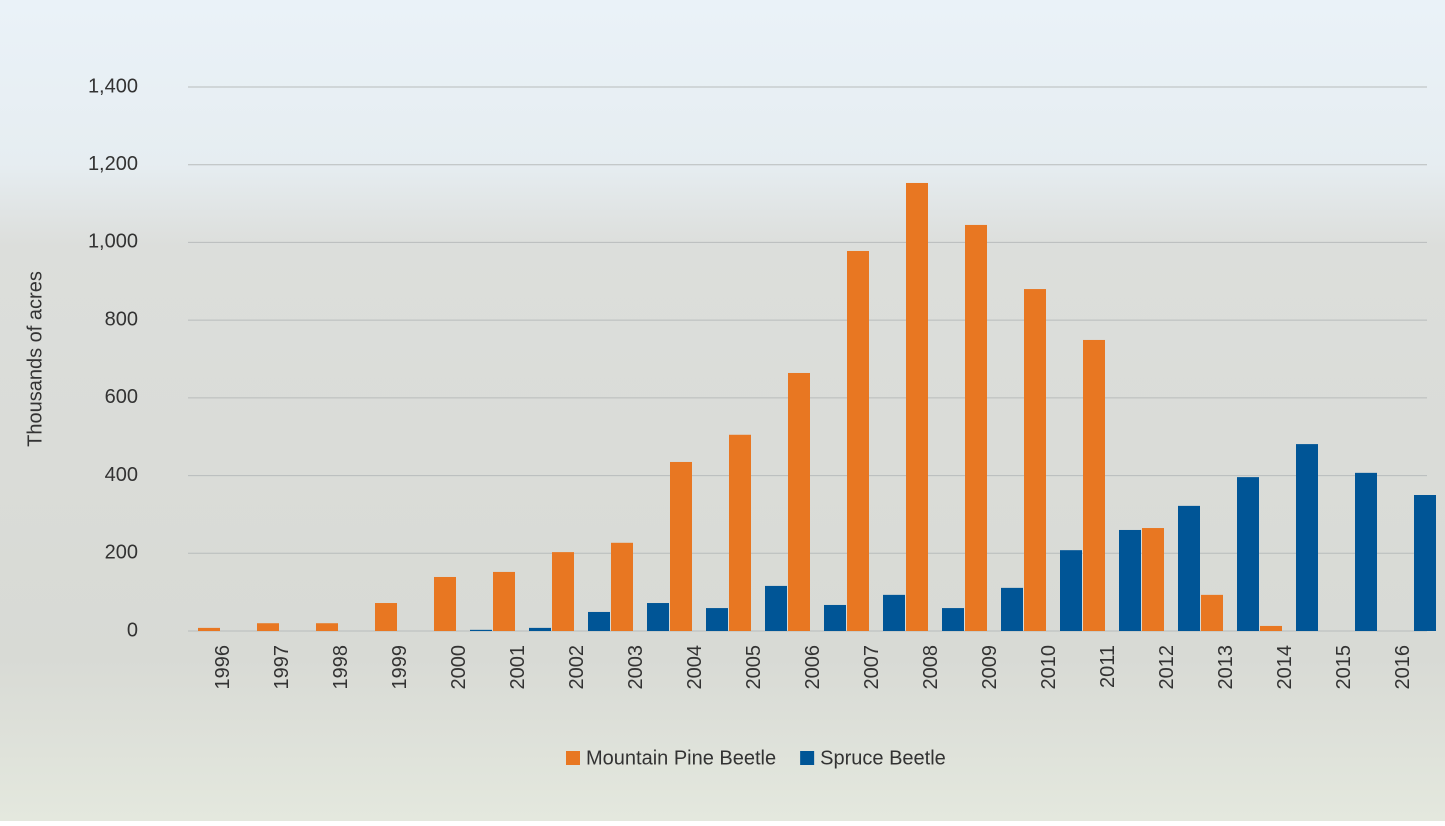  I want to click on y-tick-label: 800, so click(121, 319).